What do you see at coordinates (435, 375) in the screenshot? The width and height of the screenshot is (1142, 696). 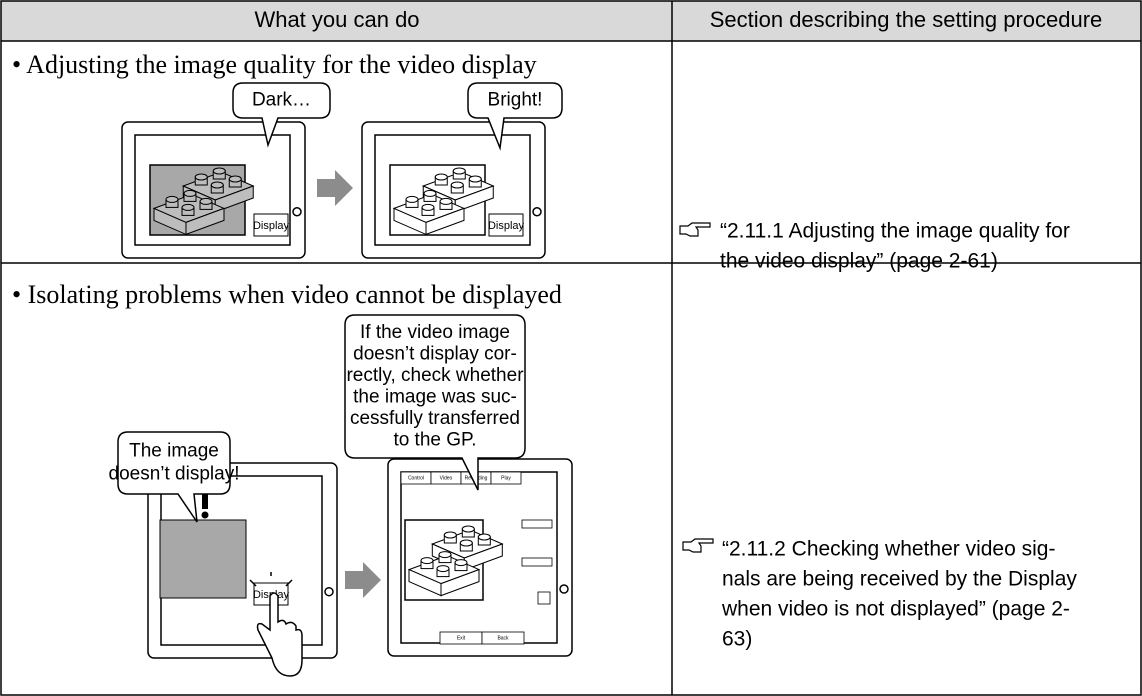 I see `bubble-text: rectly, check whether` at bounding box center [435, 375].